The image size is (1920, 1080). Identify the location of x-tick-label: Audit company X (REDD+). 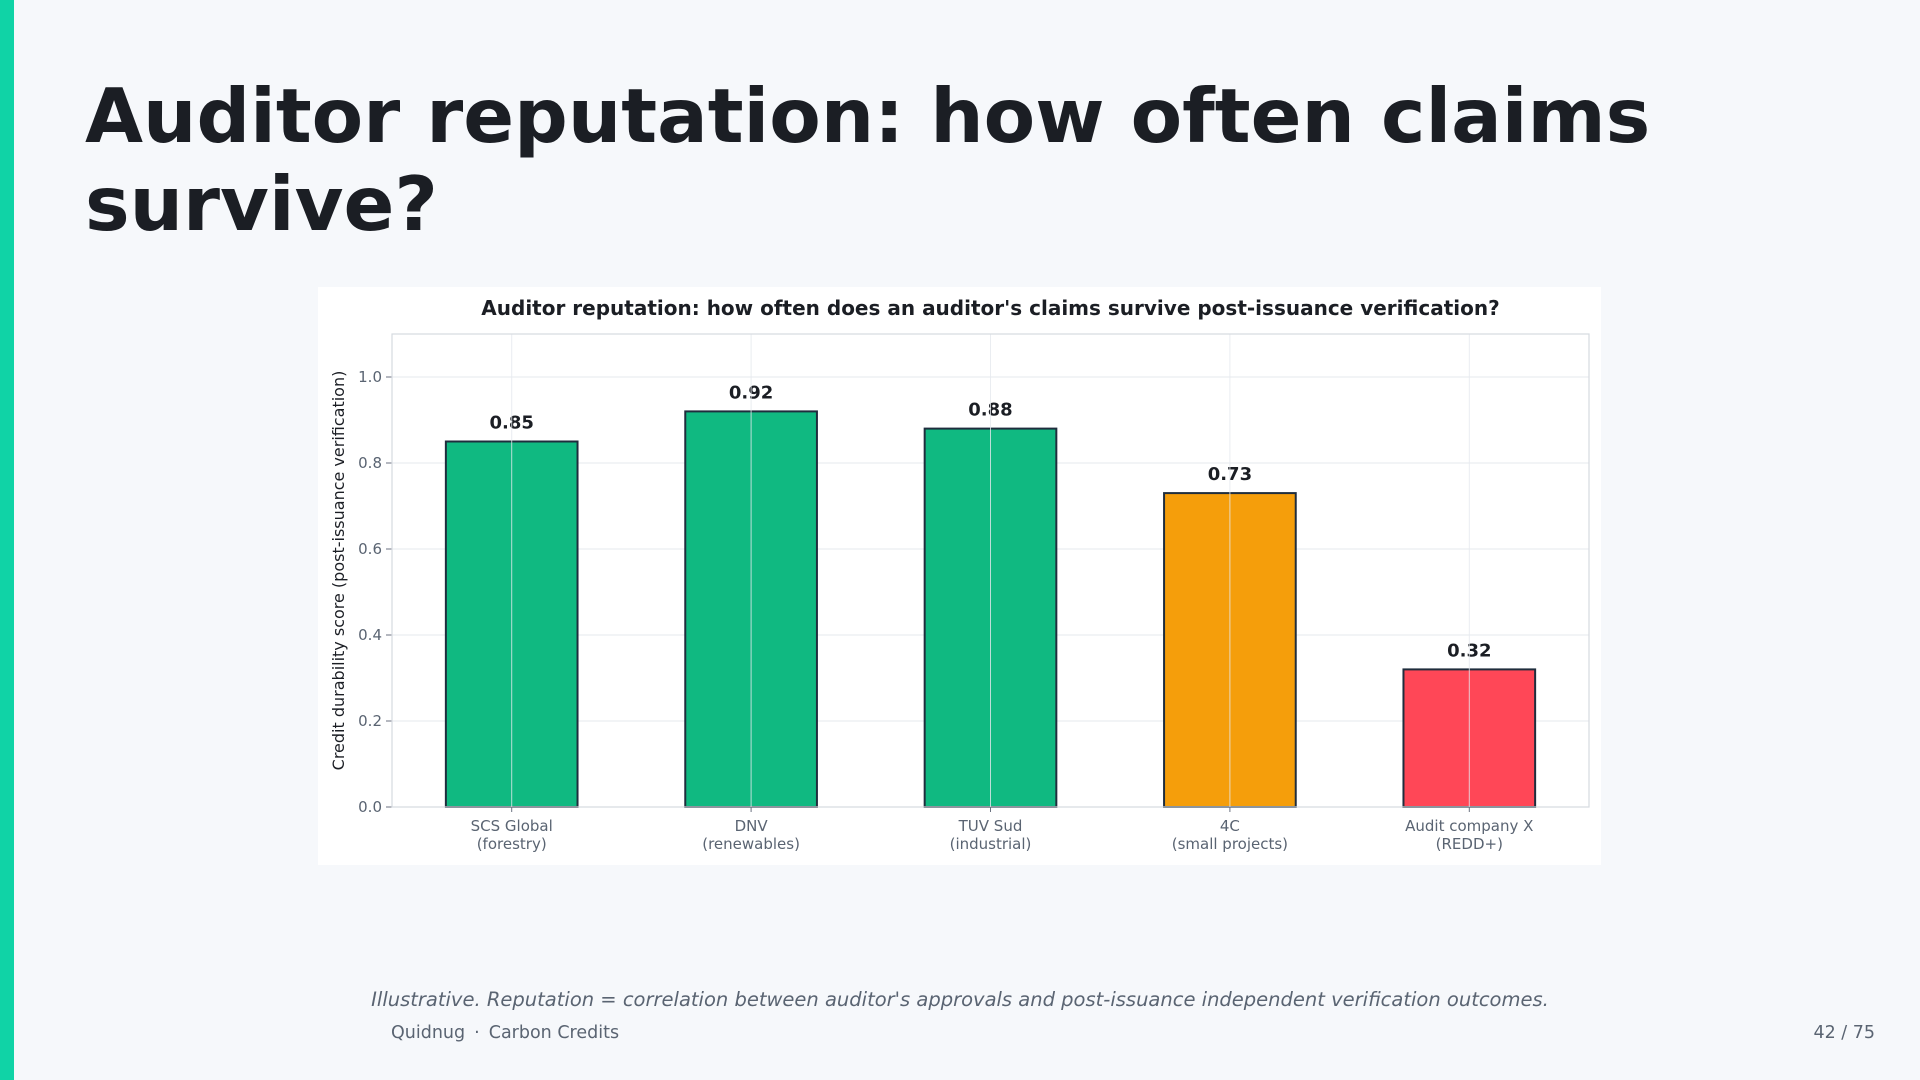
(1469, 835).